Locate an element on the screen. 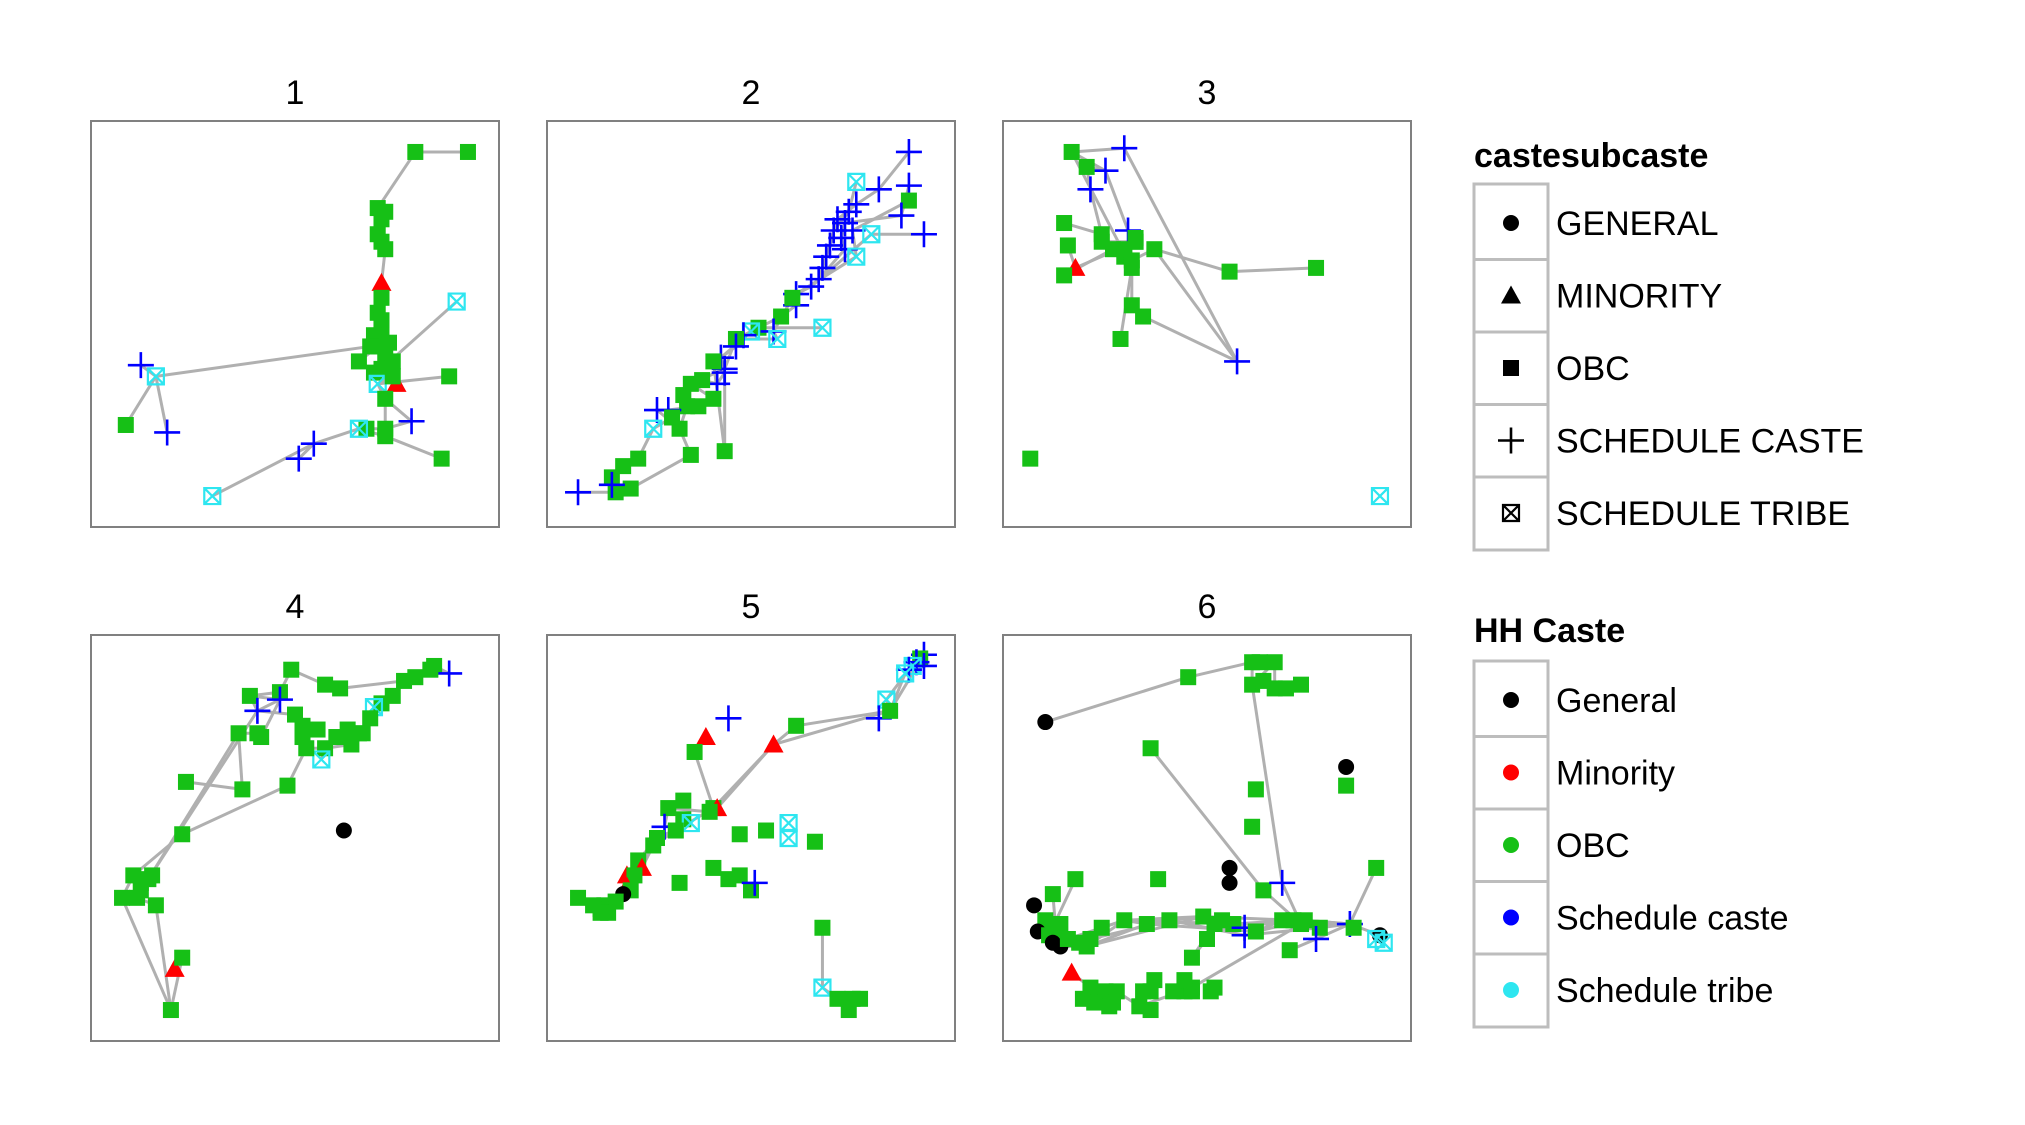 The height and width of the screenshot is (1125, 2025). legend-label: Schedule tribe is located at coordinates (1664, 991).